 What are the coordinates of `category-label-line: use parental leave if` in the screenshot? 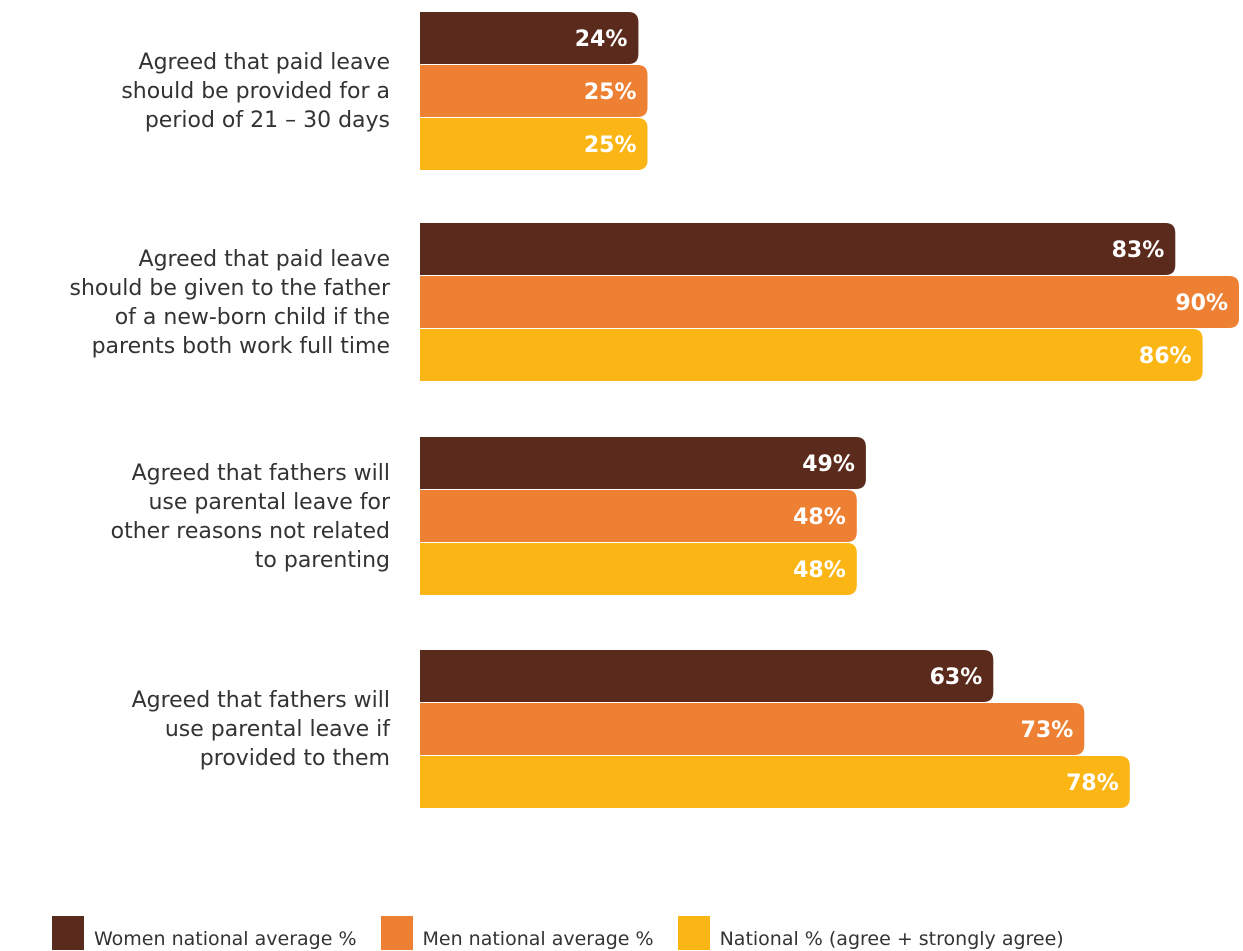 It's located at (277, 729).